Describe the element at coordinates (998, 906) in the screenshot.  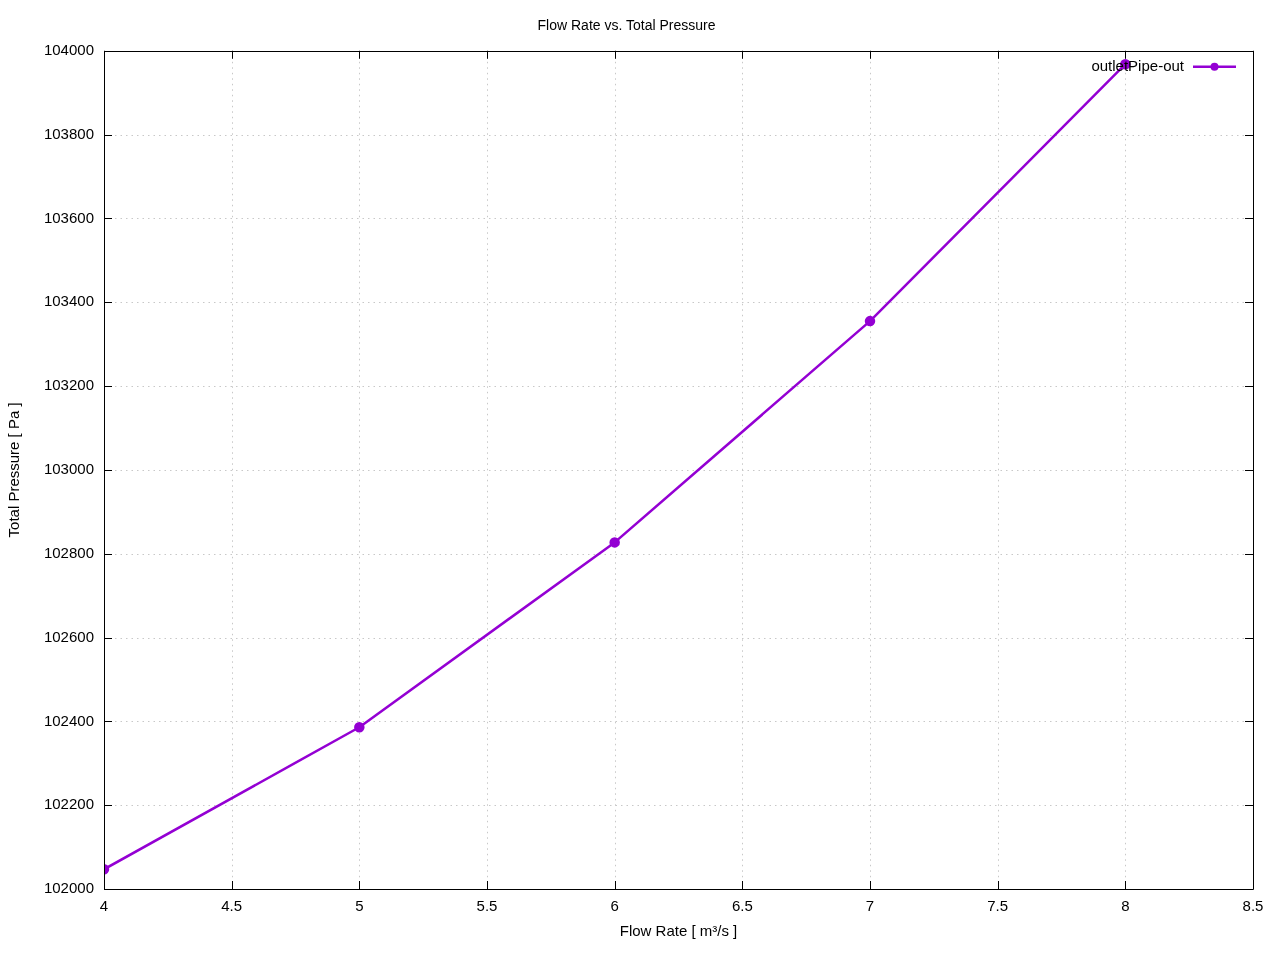
I see `x-tick-label: 7.5` at that location.